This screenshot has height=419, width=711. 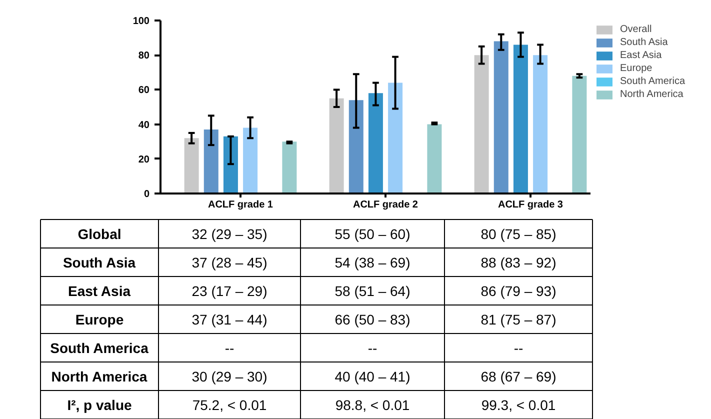 What do you see at coordinates (518, 404) in the screenshot?
I see `text: 99.3, < 0.01` at bounding box center [518, 404].